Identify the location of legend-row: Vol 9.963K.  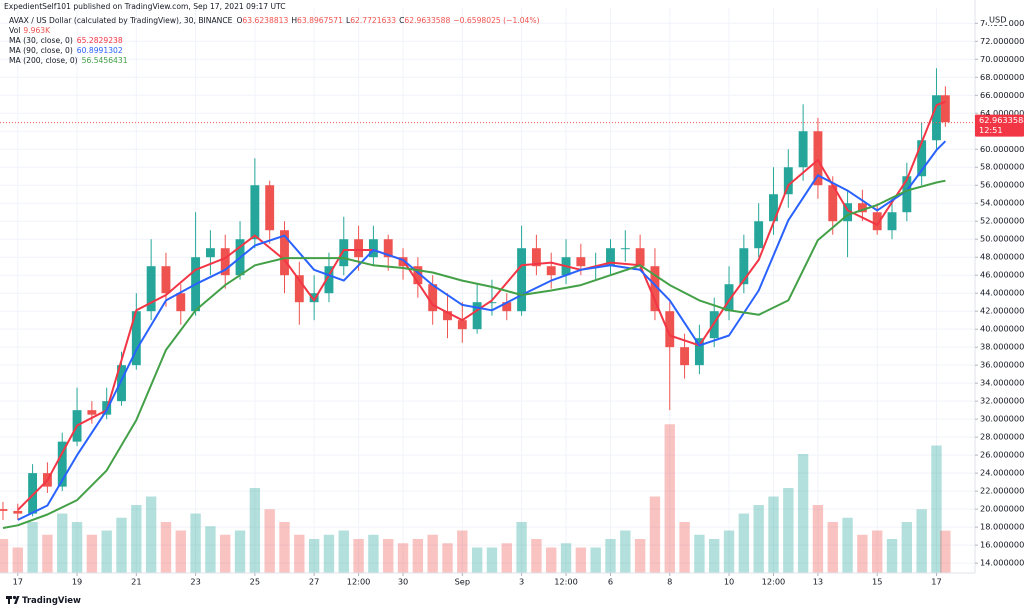
(30, 30).